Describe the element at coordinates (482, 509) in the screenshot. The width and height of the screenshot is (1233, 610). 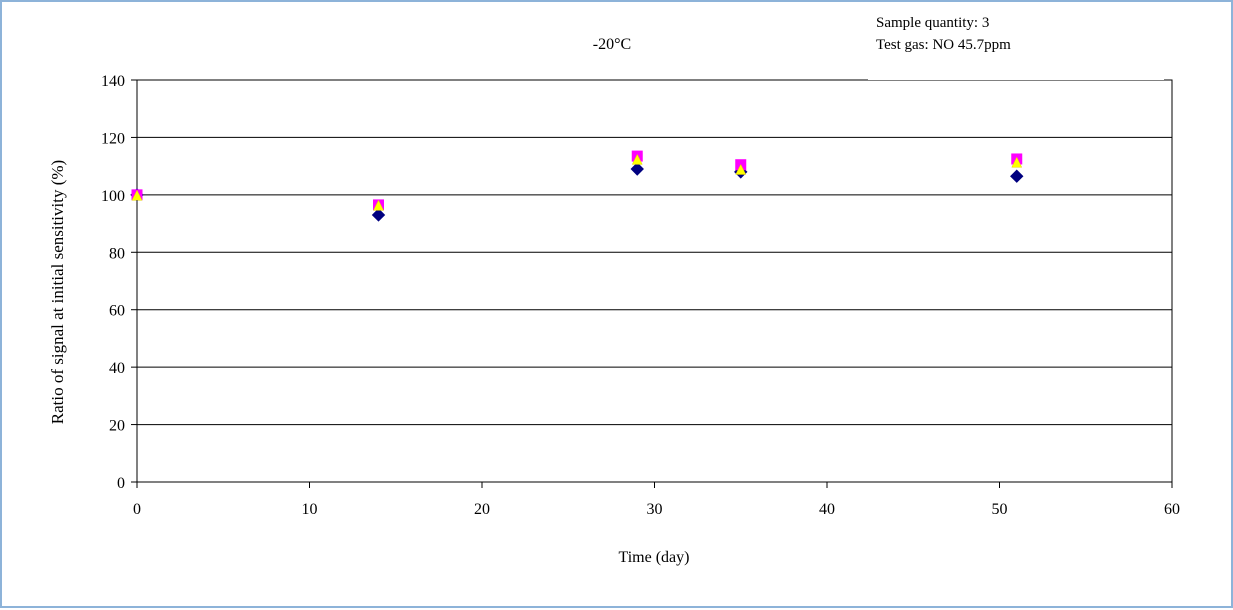
I see `x-tick-label-20: 20` at that location.